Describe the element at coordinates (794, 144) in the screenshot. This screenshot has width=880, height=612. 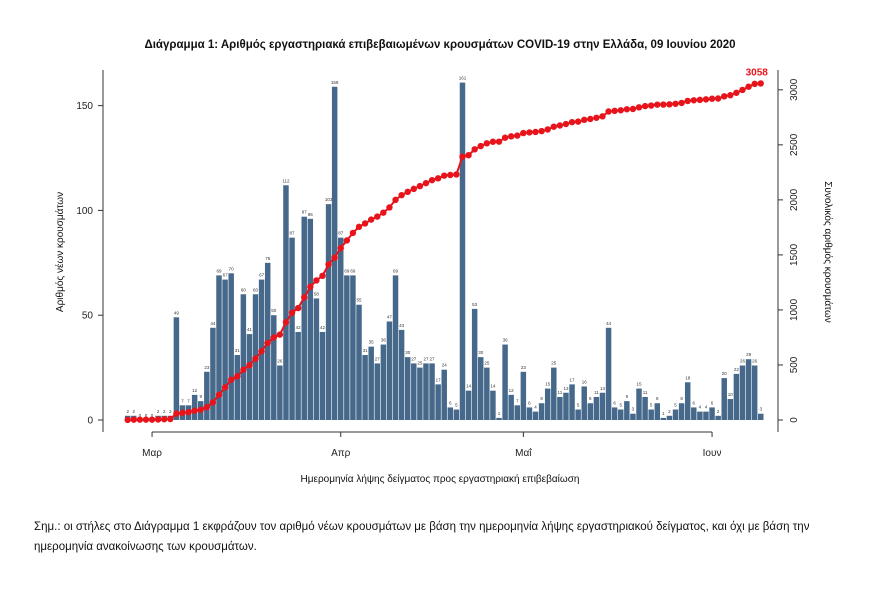
I see `y2-tick-label: 2500` at that location.